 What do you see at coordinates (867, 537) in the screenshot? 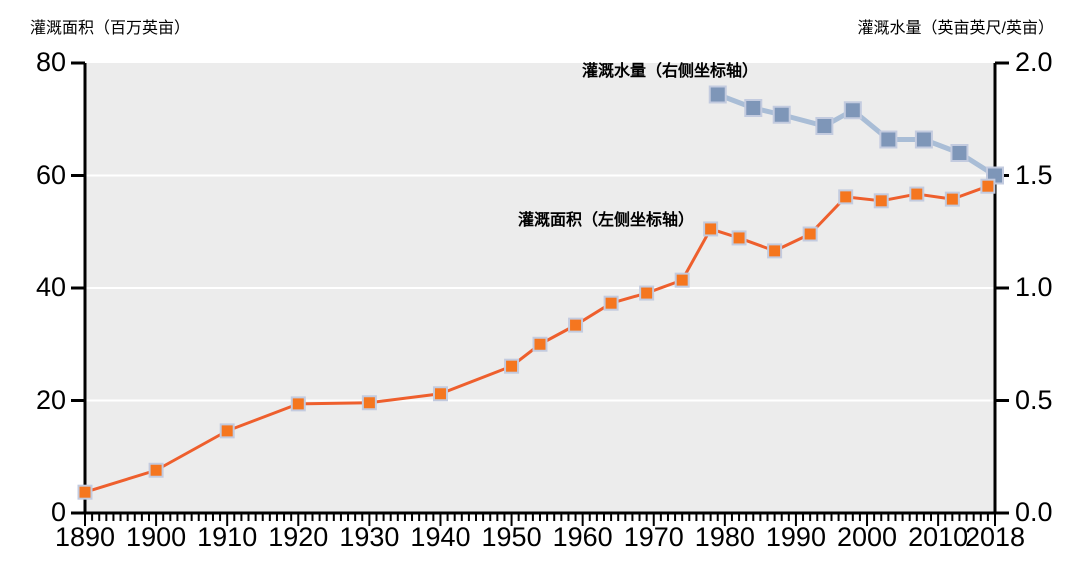
I see `x-tick-label: 2000` at bounding box center [867, 537].